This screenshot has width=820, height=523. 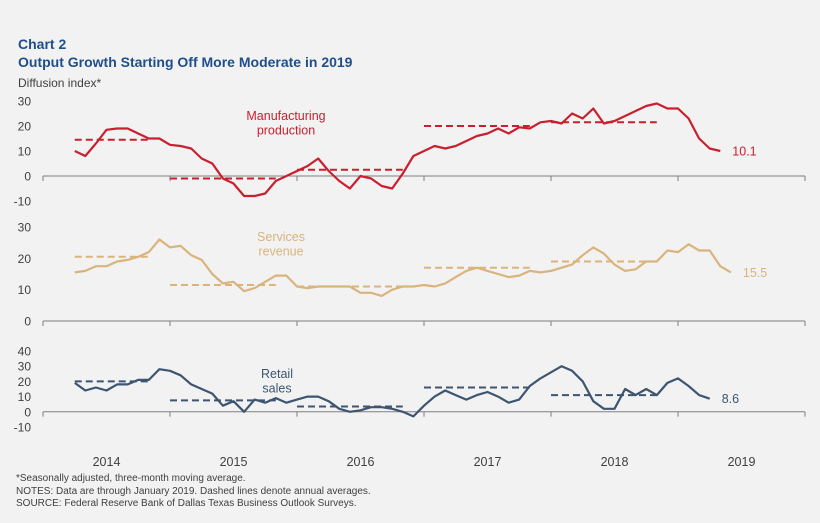 What do you see at coordinates (234, 462) in the screenshot?
I see `x-tick-label: 2015` at bounding box center [234, 462].